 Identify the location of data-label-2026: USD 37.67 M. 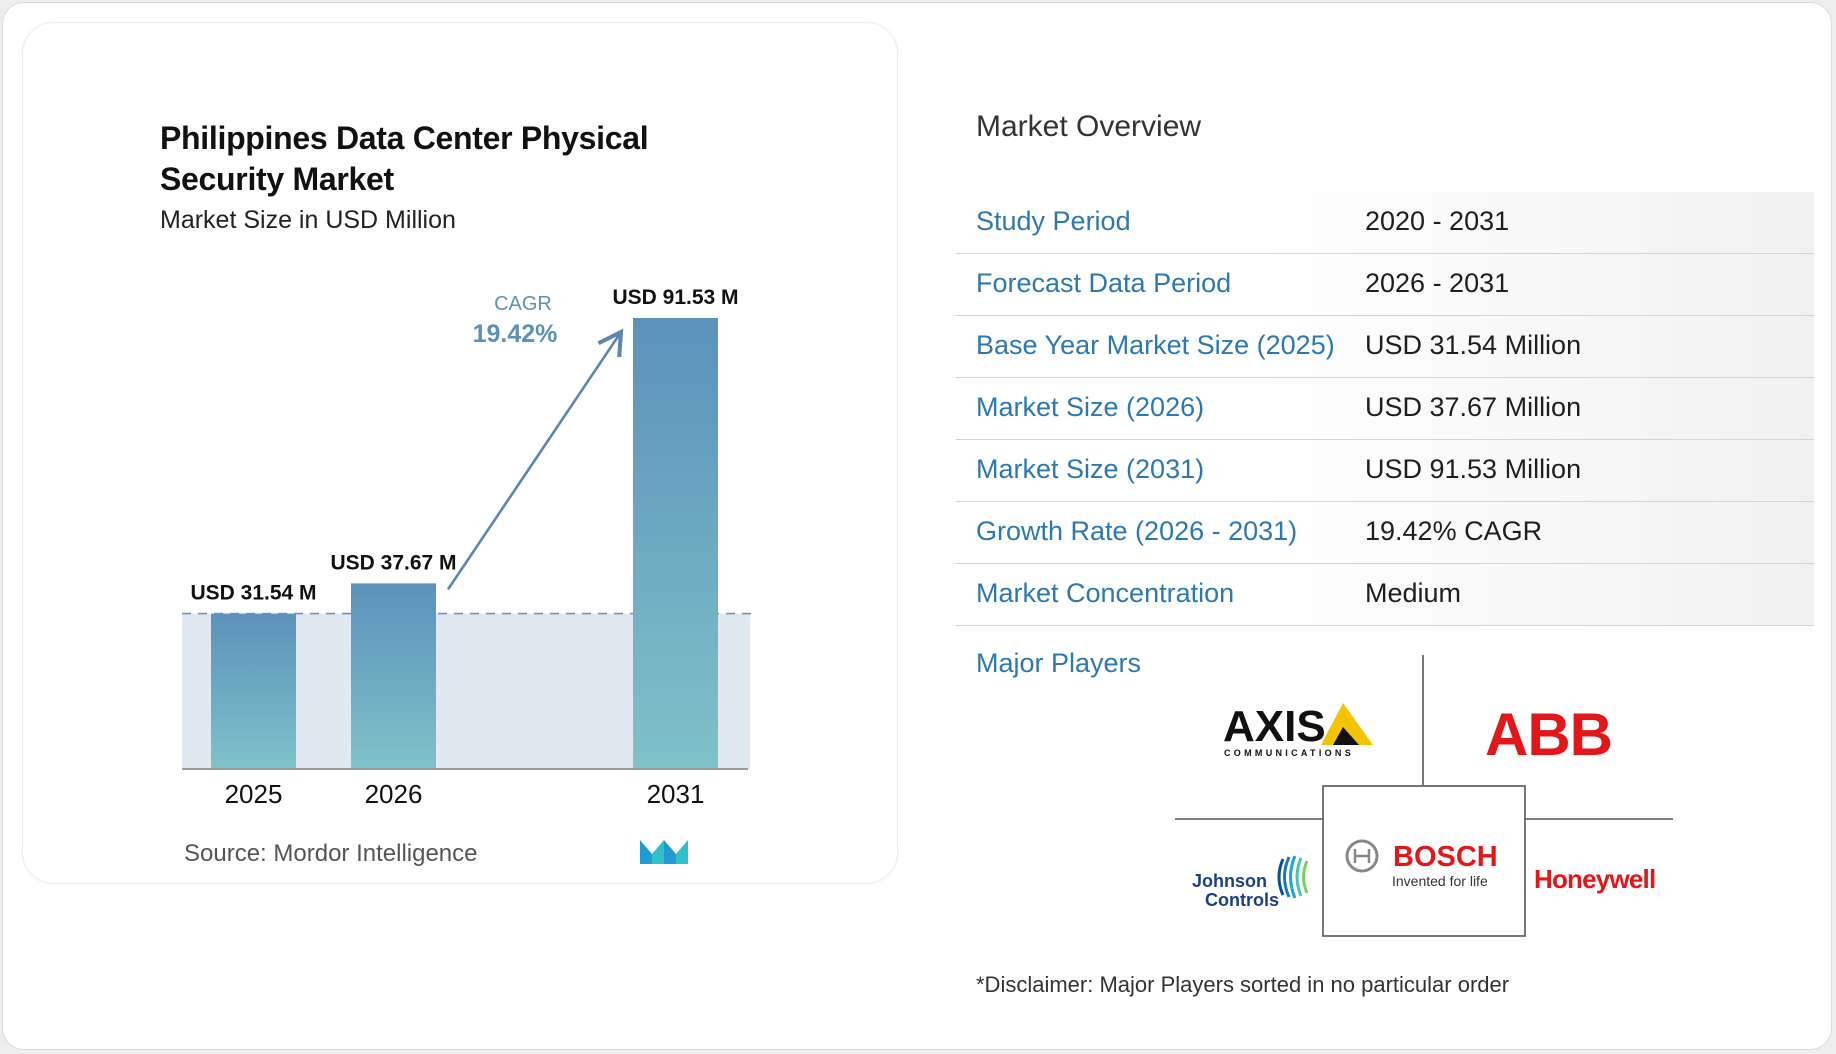
(393, 562).